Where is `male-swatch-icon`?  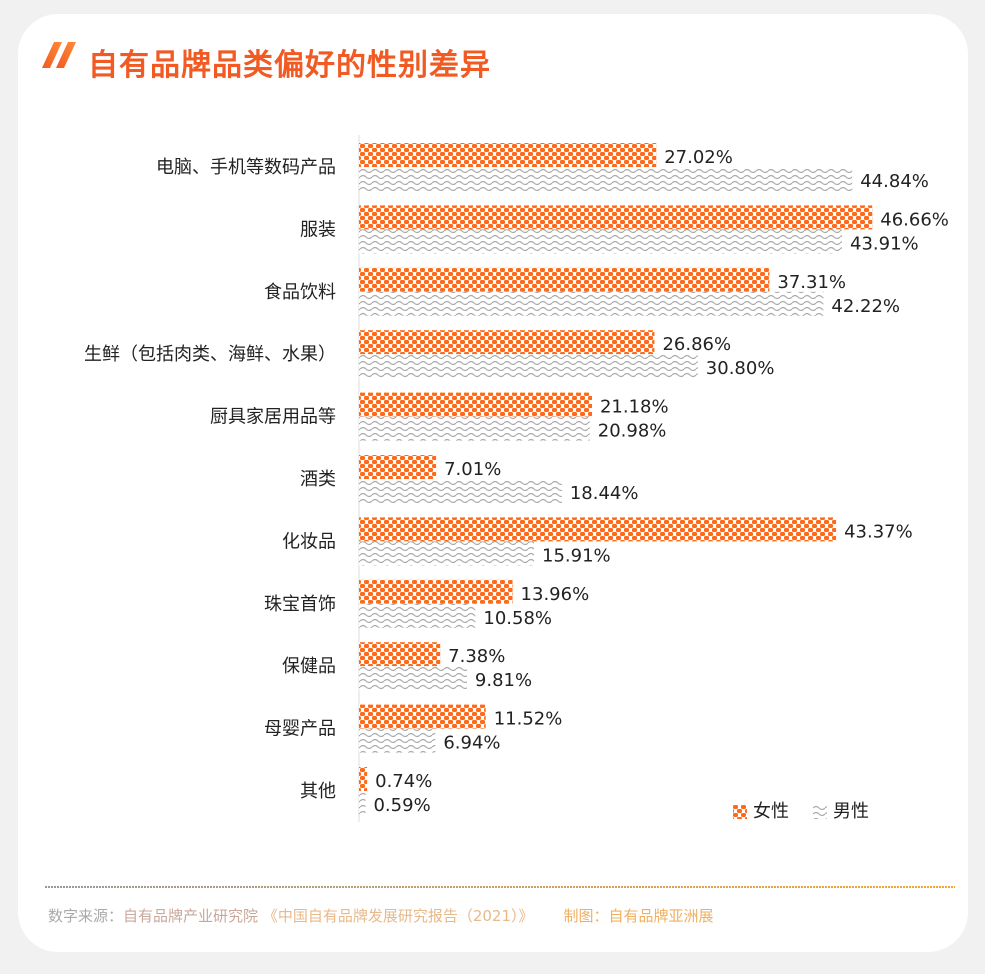
male-swatch-icon is located at coordinates (820, 812).